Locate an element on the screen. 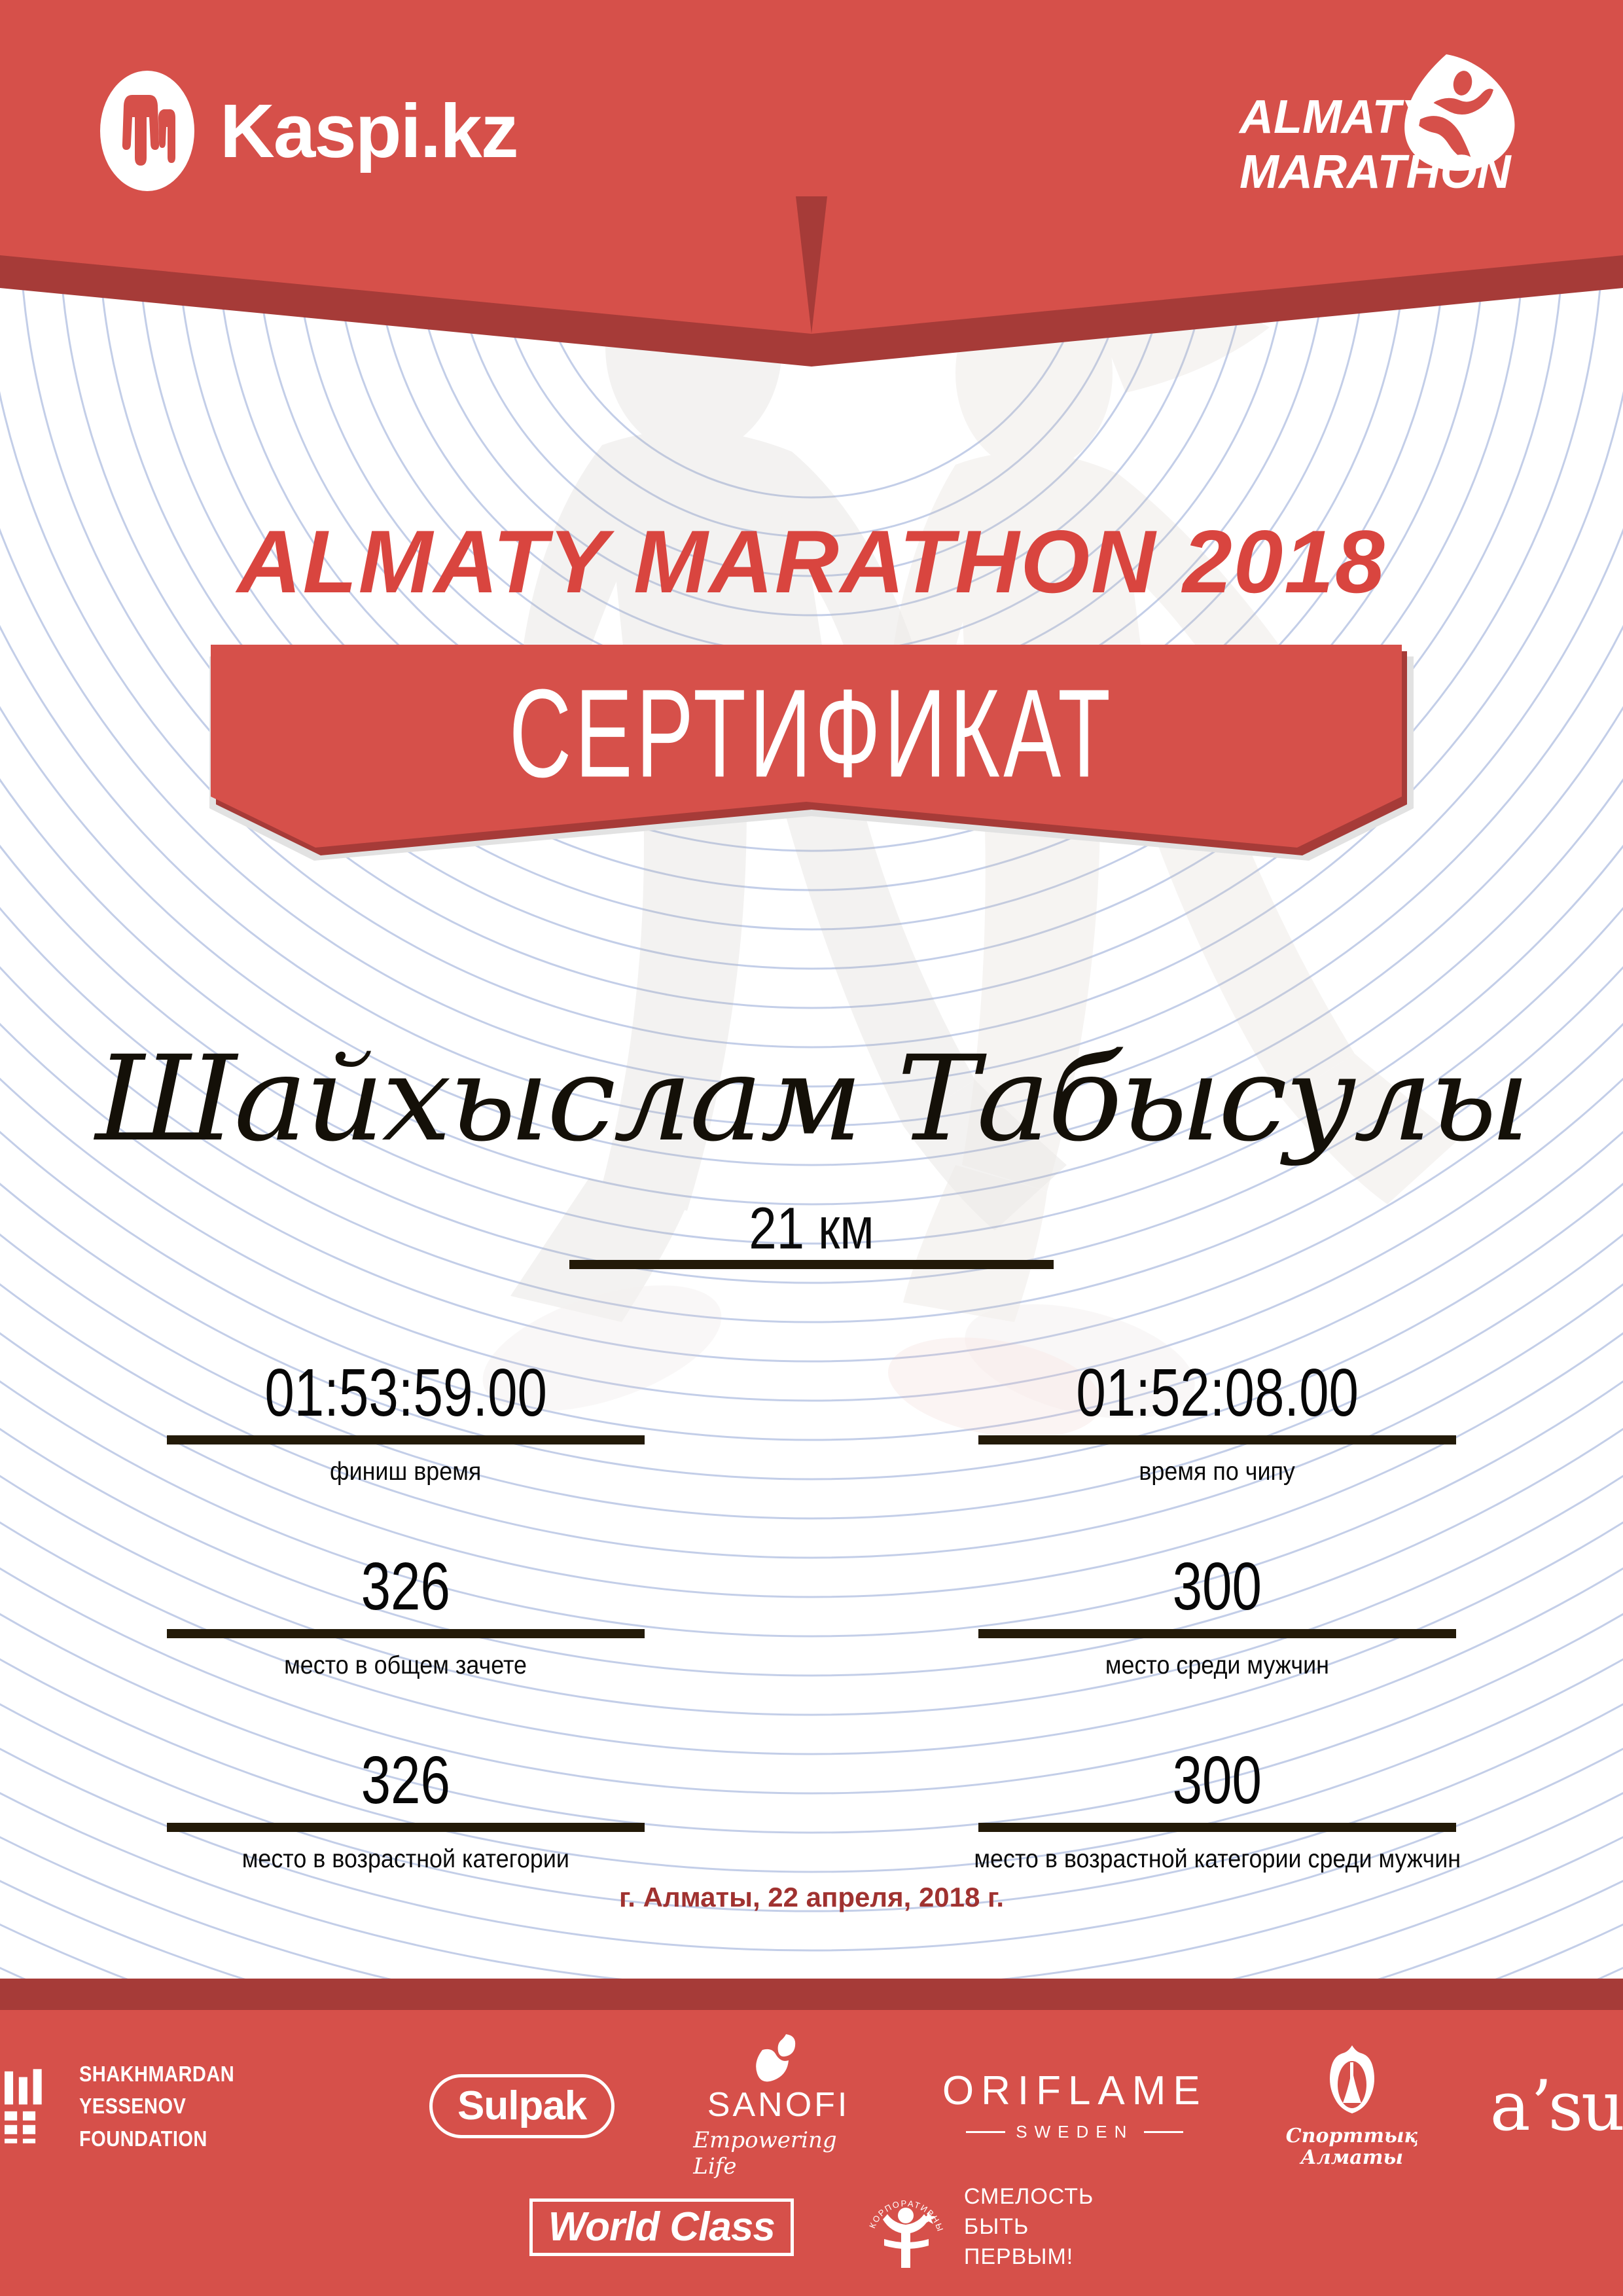 The width and height of the screenshot is (1623, 2296). athlete-name-block: Шайхыслам Табысулы is located at coordinates (811, 1099).